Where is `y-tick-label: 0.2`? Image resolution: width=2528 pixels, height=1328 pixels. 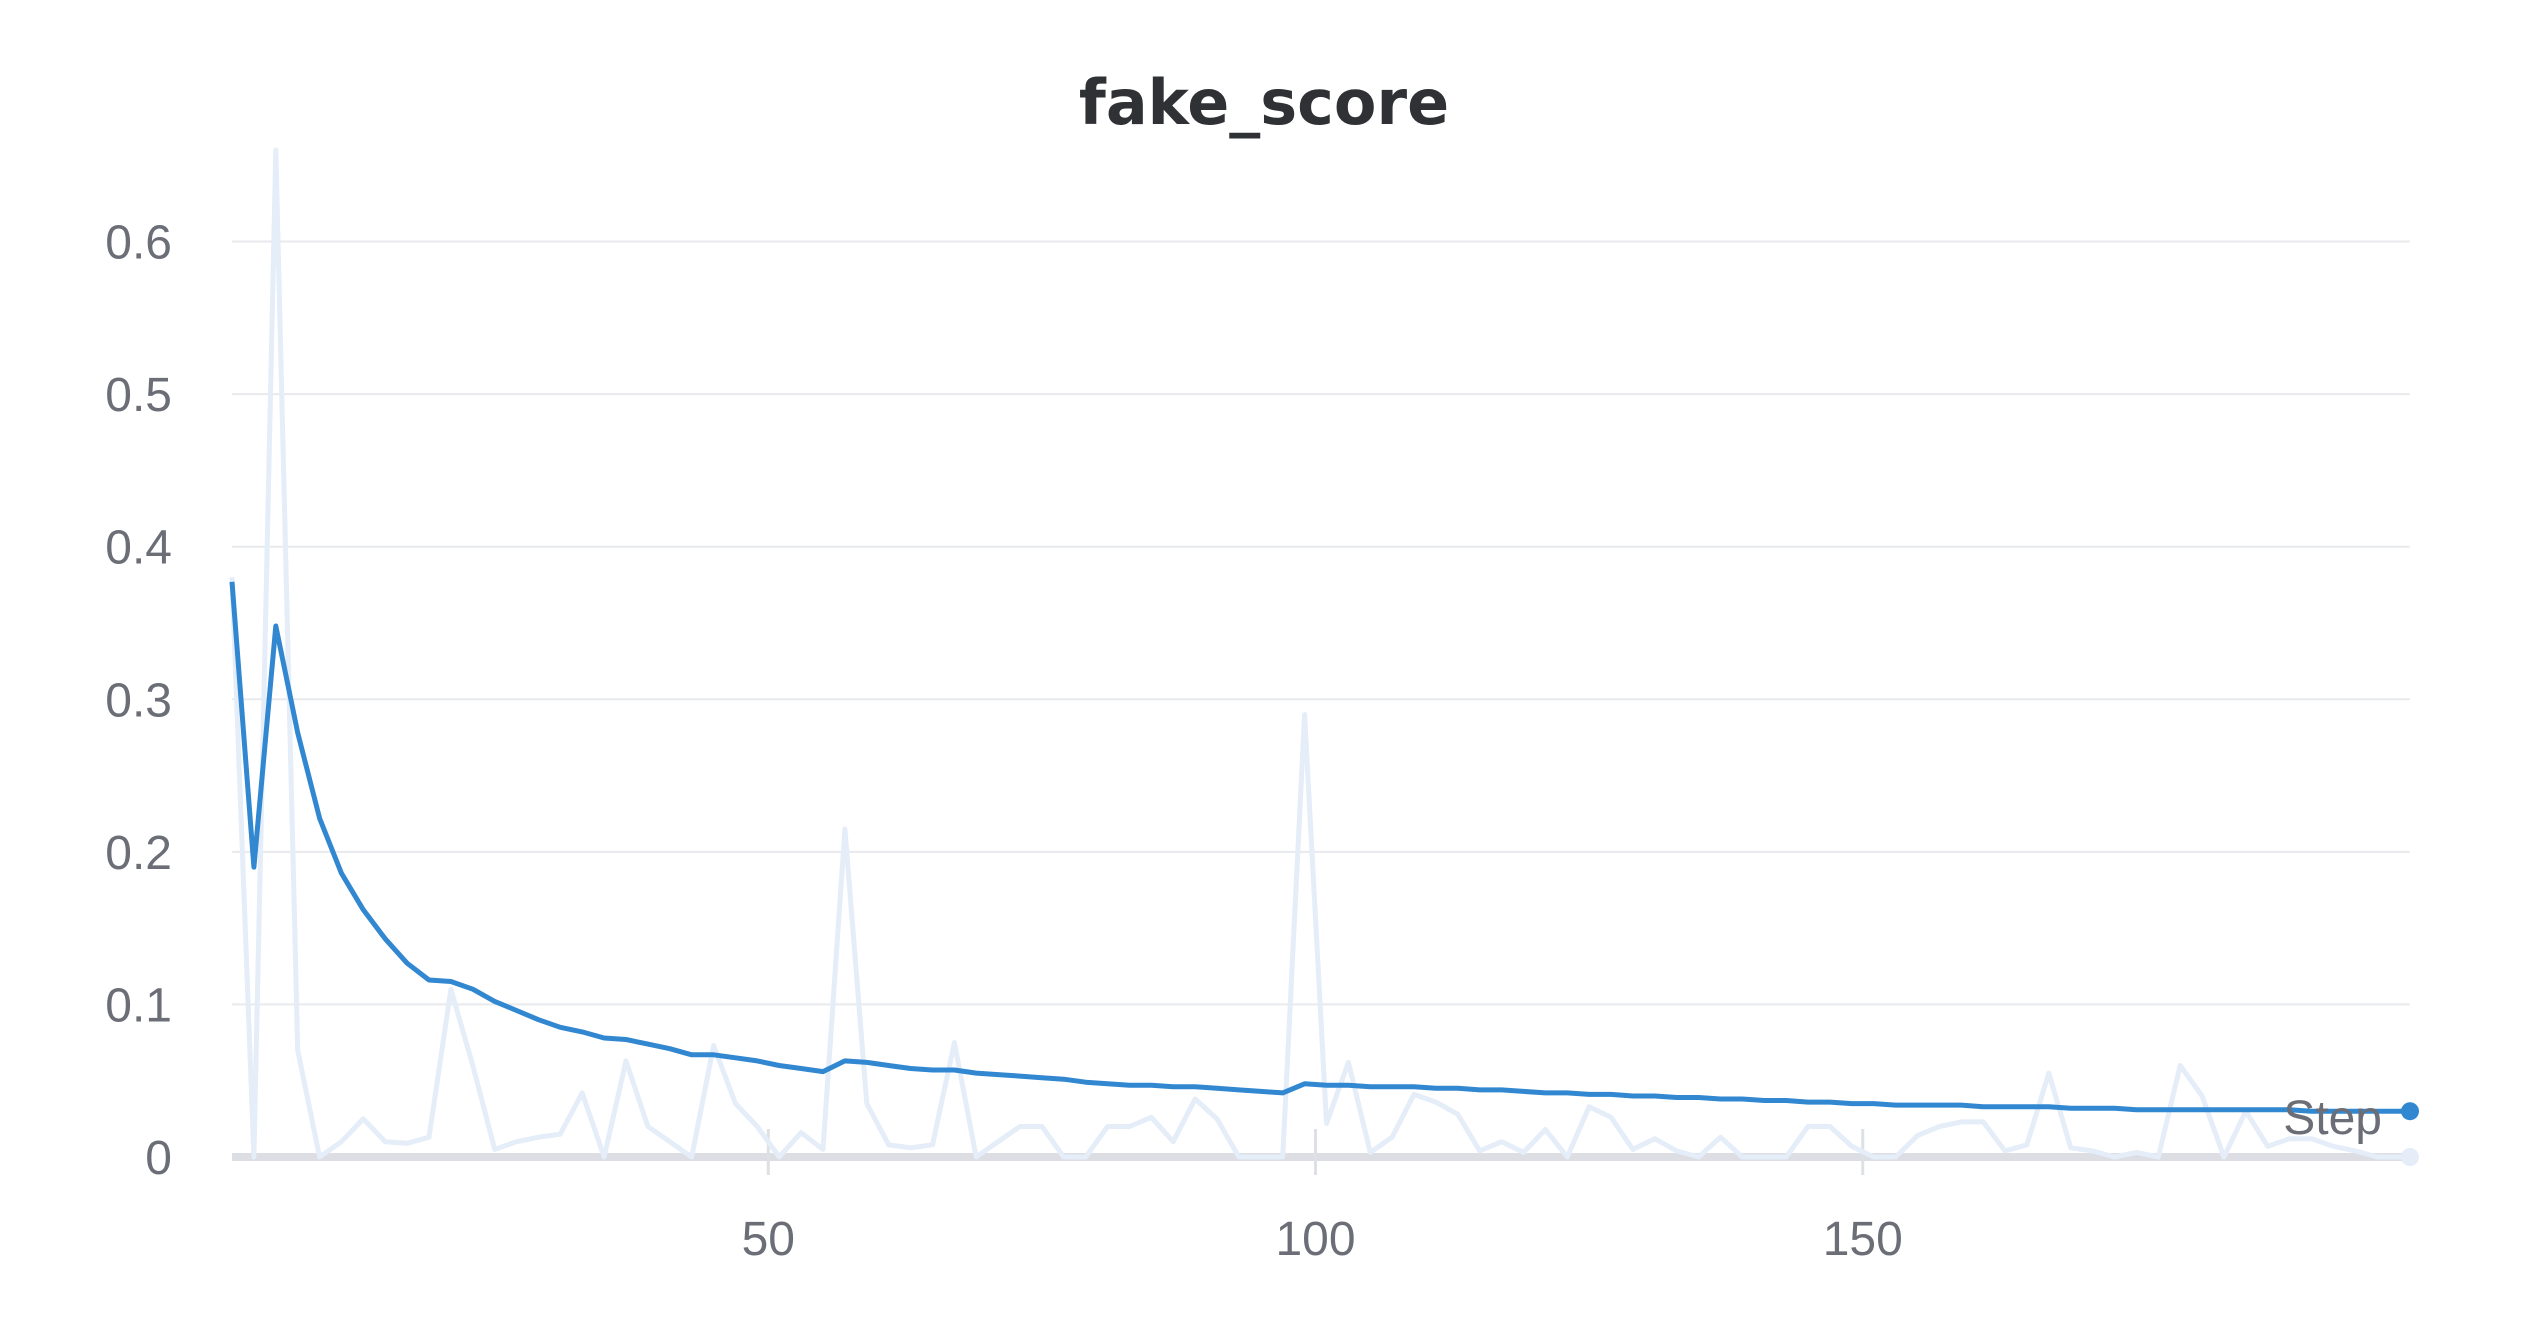 y-tick-label: 0.2 is located at coordinates (138, 853).